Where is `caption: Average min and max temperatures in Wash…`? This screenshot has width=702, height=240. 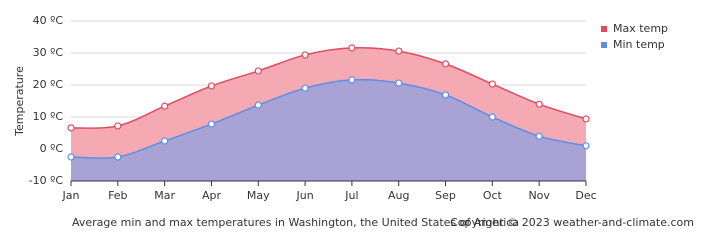 caption: Average min and max temperatures in Wash… is located at coordinates (295, 222).